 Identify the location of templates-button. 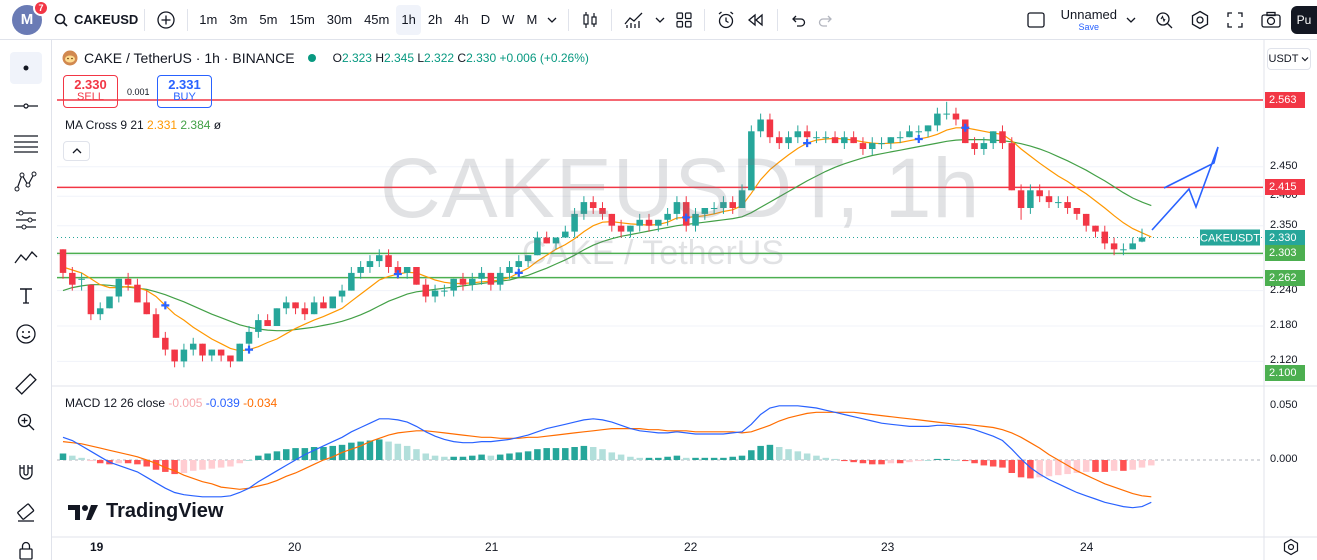
(684, 20).